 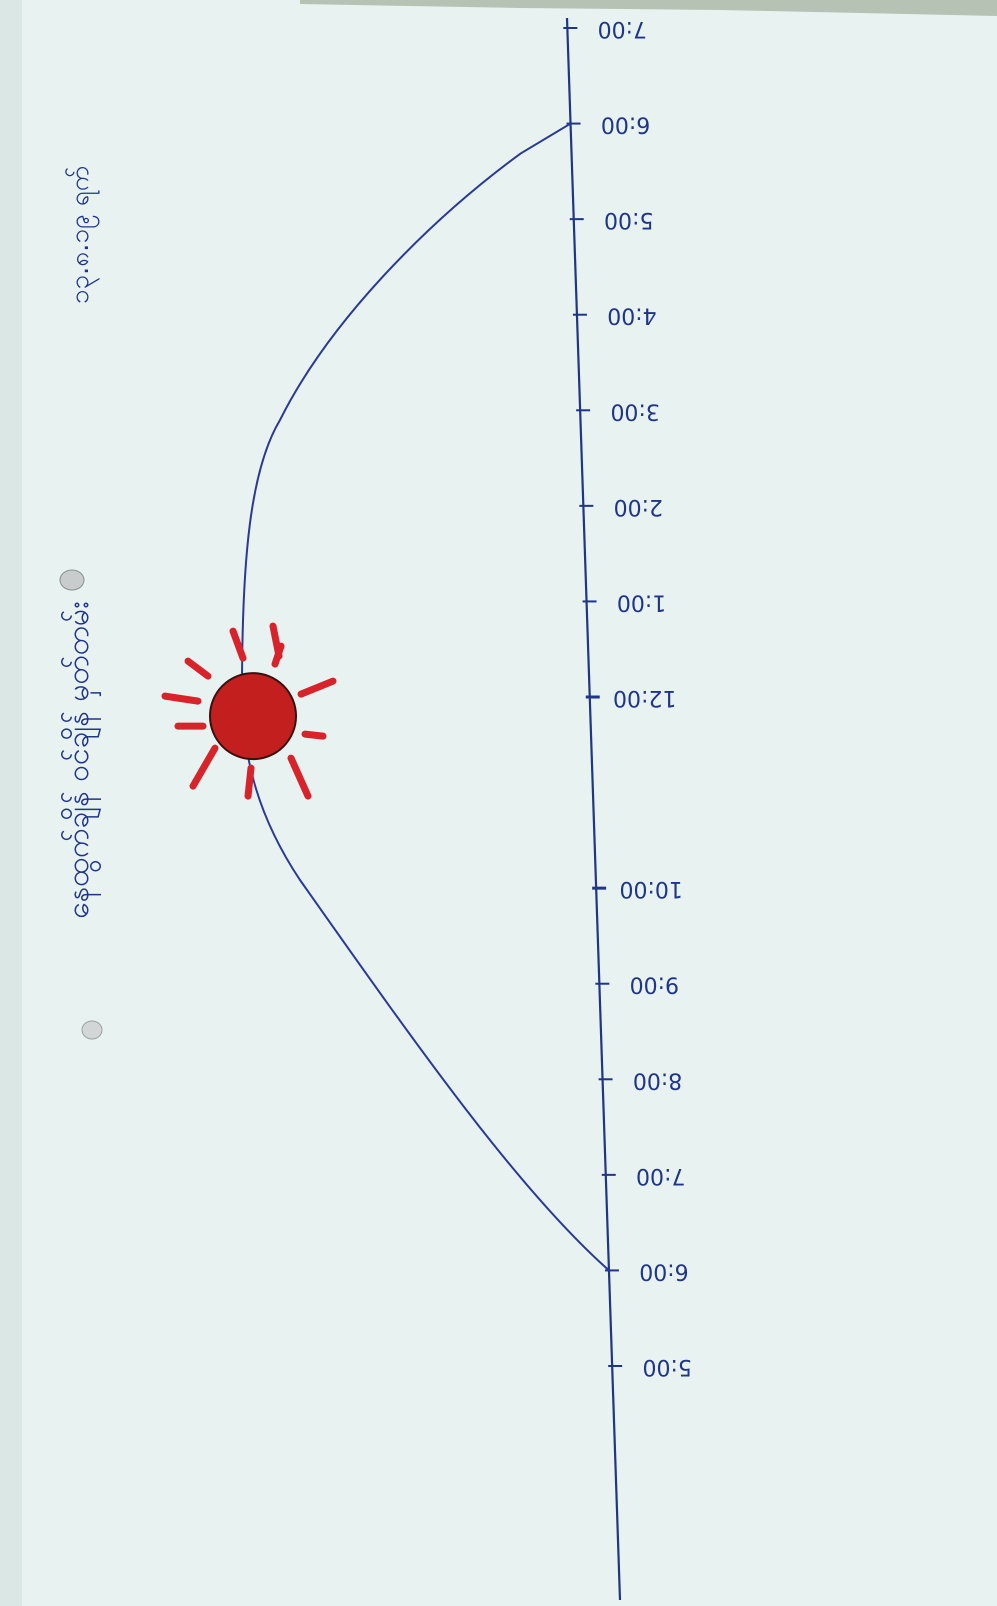 I want to click on date-group: ၁၃.၈.၁၉ ရက်, so click(x=82, y=234).